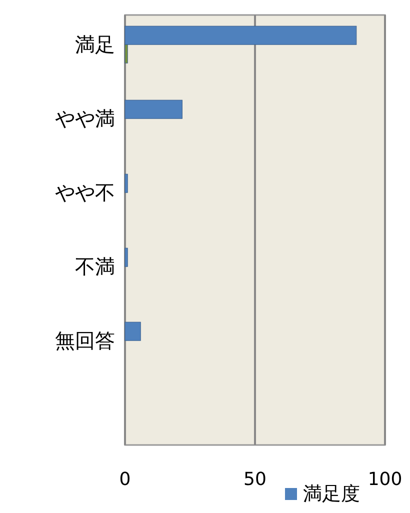  What do you see at coordinates (85, 192) in the screenshot?
I see `y-tick-label: やや不` at bounding box center [85, 192].